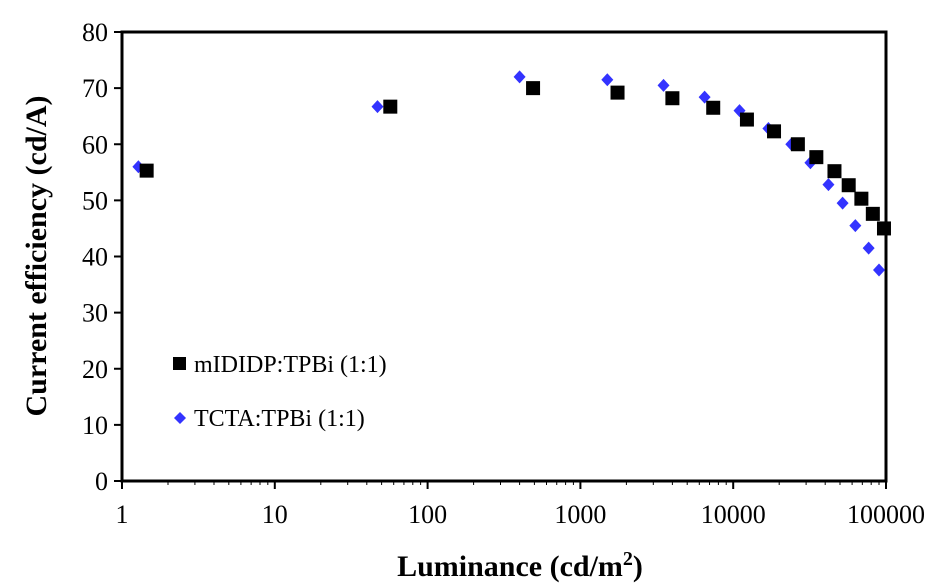 This screenshot has width=940, height=586. Describe the element at coordinates (95, 425) in the screenshot. I see `y-tick-label: 10` at that location.